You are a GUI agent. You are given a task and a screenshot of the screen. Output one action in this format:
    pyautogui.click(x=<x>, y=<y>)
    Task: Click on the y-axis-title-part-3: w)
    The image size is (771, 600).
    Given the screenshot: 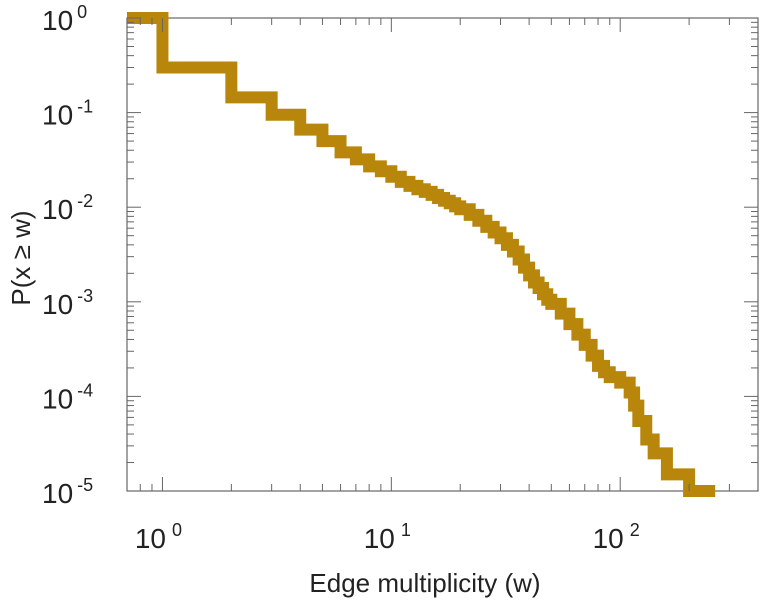 What is the action you would take?
    pyautogui.click(x=21, y=227)
    